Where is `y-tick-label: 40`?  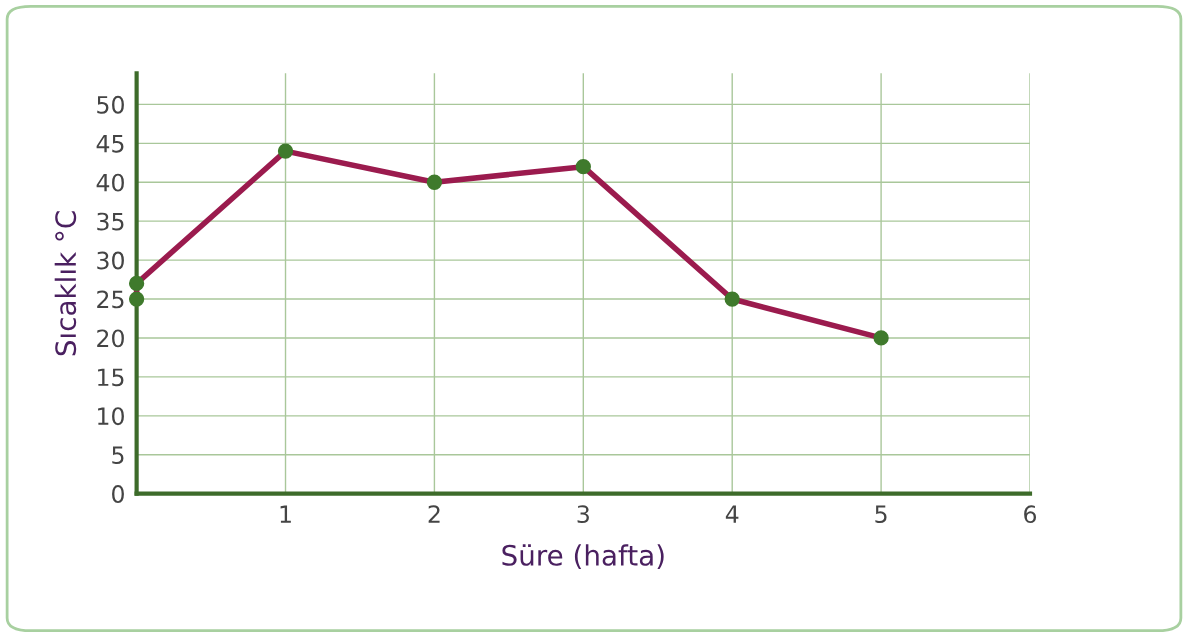 y-tick-label: 40 is located at coordinates (110, 182).